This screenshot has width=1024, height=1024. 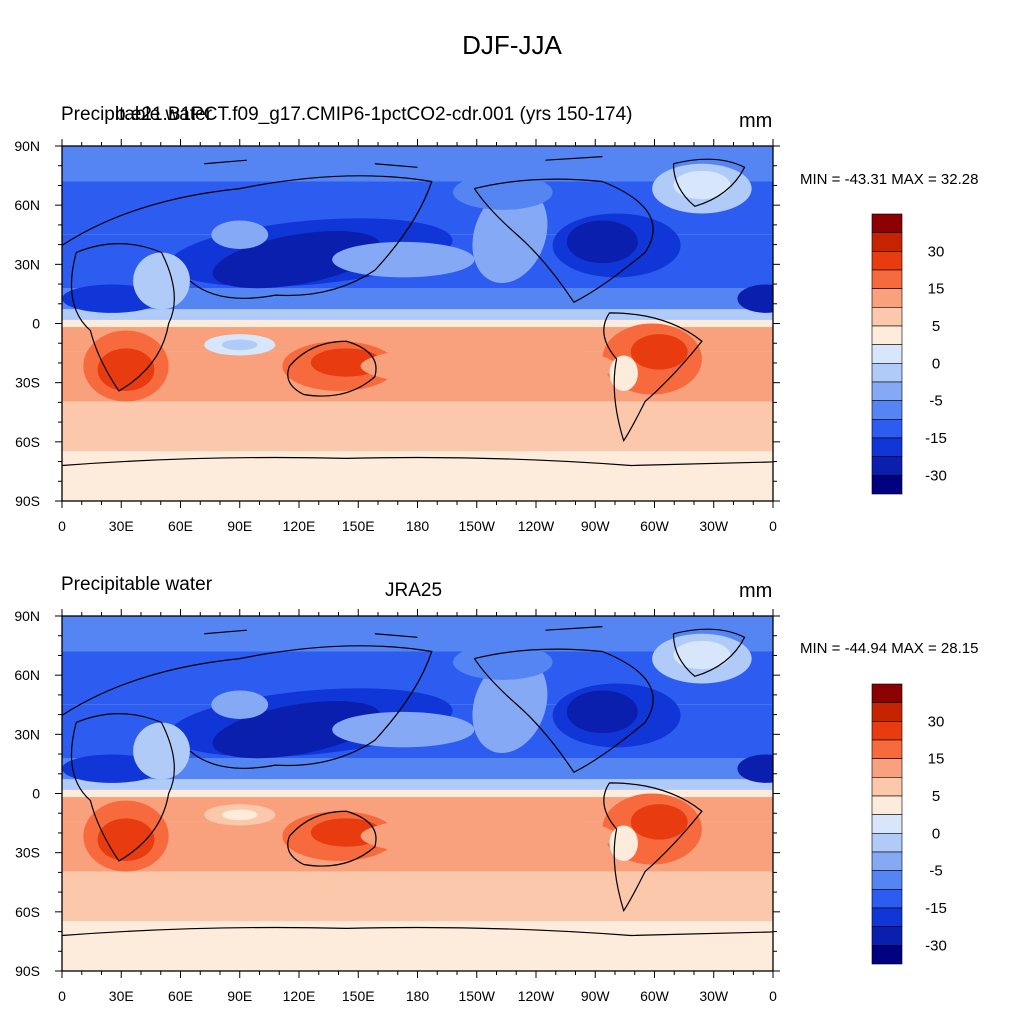 What do you see at coordinates (756, 591) in the screenshot?
I see `panel-2-units: mm` at bounding box center [756, 591].